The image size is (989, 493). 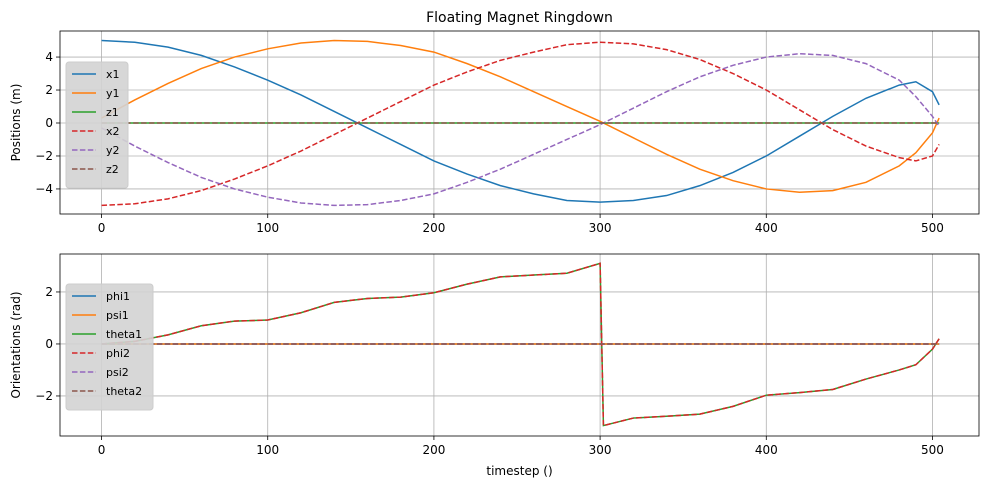 What do you see at coordinates (113, 74) in the screenshot?
I see `legend-label: x1` at bounding box center [113, 74].